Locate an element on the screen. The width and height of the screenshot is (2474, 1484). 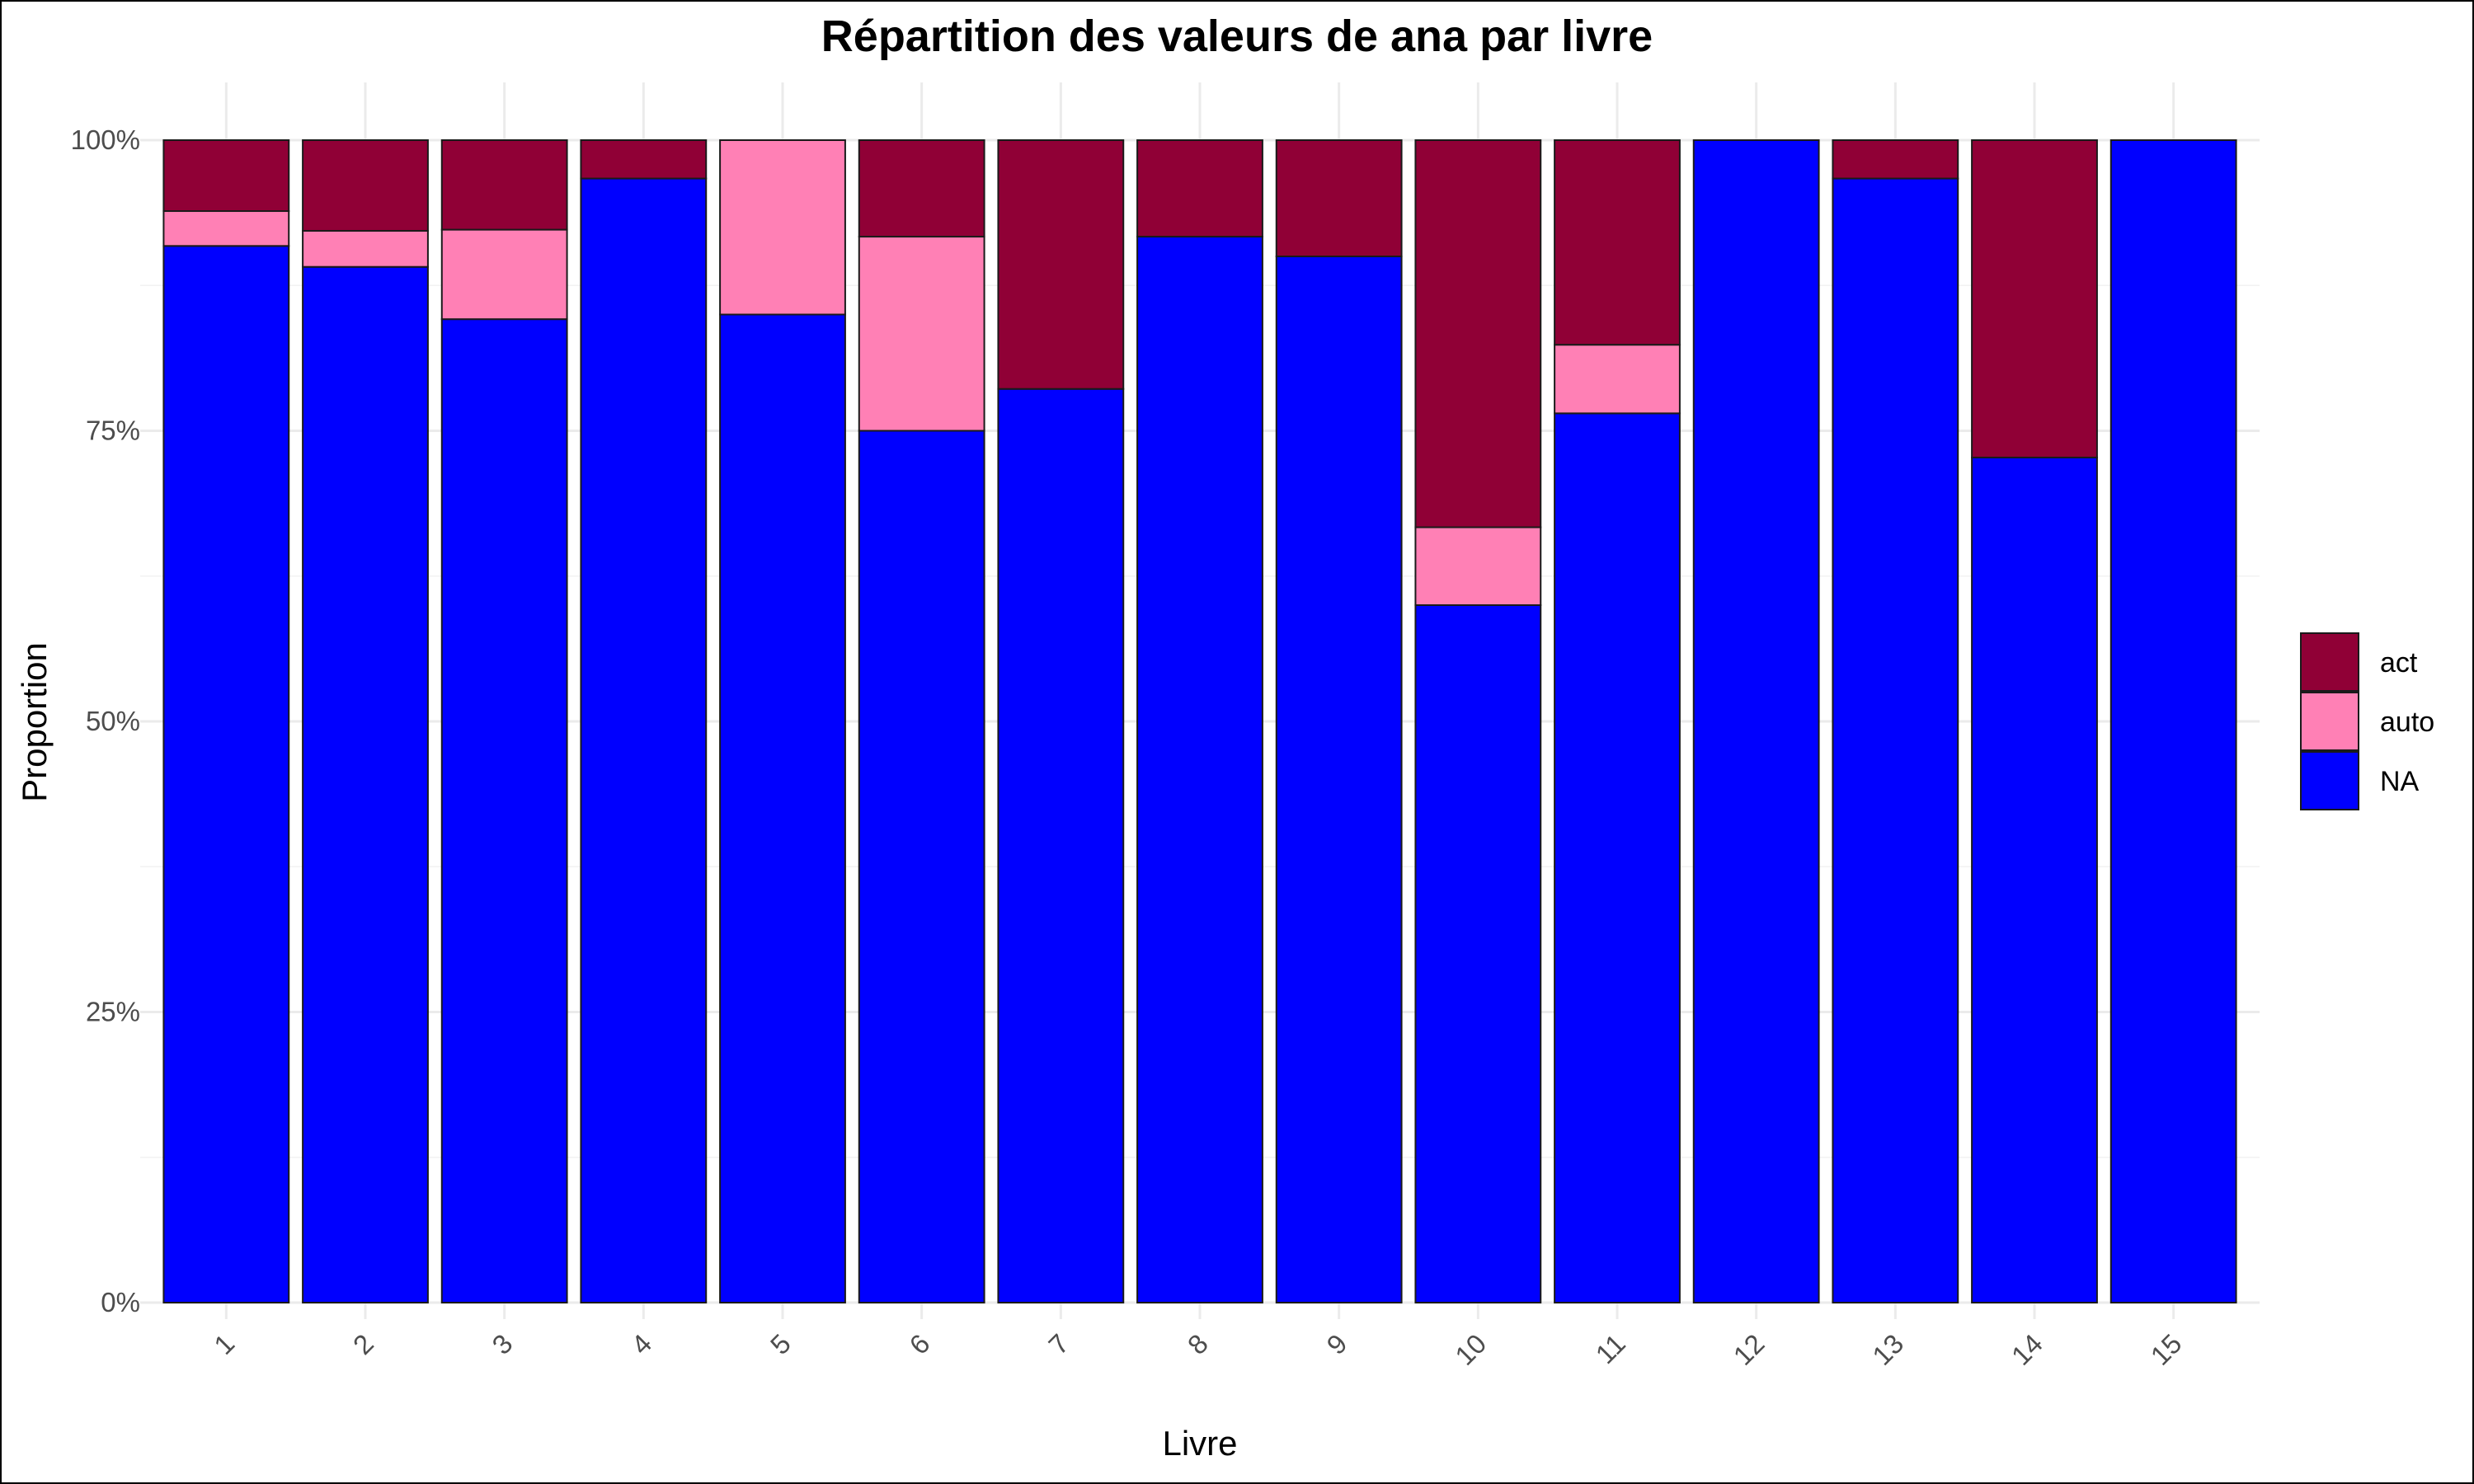
x-tick-label: 10 is located at coordinates (1470, 1349).